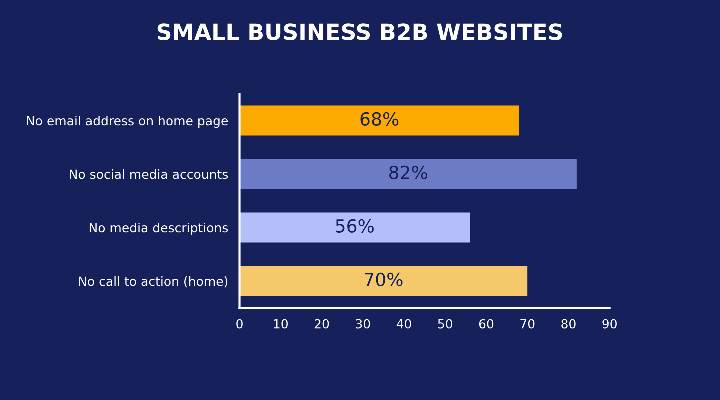 This screenshot has height=400, width=720. What do you see at coordinates (445, 324) in the screenshot?
I see `x-tick-label: 50` at bounding box center [445, 324].